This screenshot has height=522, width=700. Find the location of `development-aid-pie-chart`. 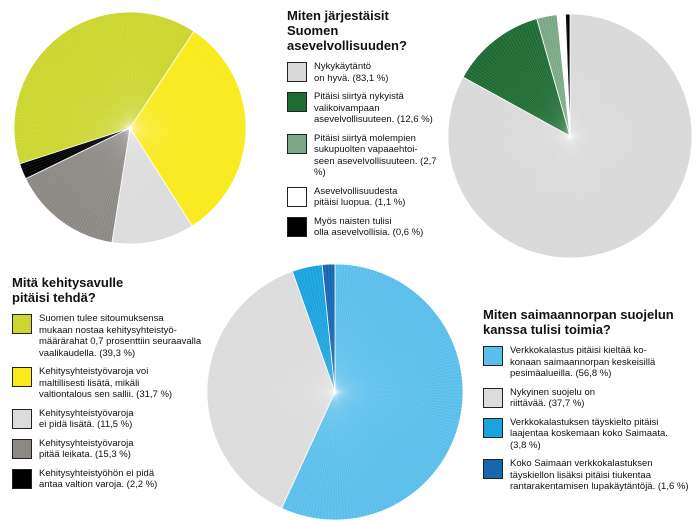

development-aid-pie-chart is located at coordinates (130, 128).